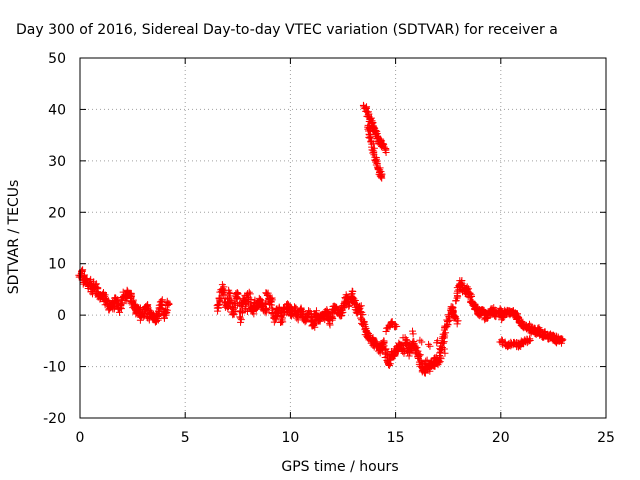  I want to click on x-tick-label: 20, so click(501, 438).